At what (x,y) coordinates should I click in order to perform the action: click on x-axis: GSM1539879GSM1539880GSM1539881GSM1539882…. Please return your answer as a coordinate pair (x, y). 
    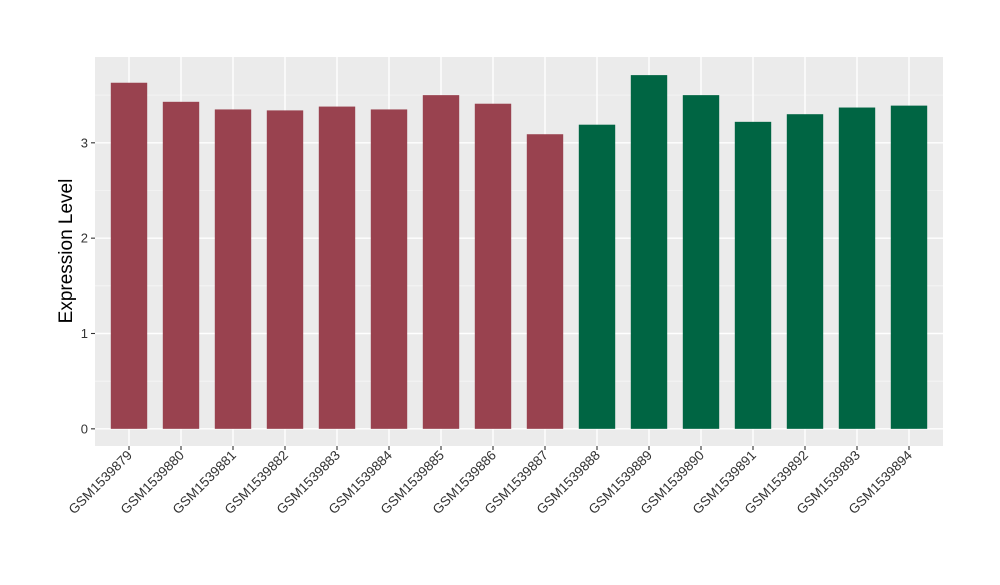
    Looking at the image, I should click on (490, 481).